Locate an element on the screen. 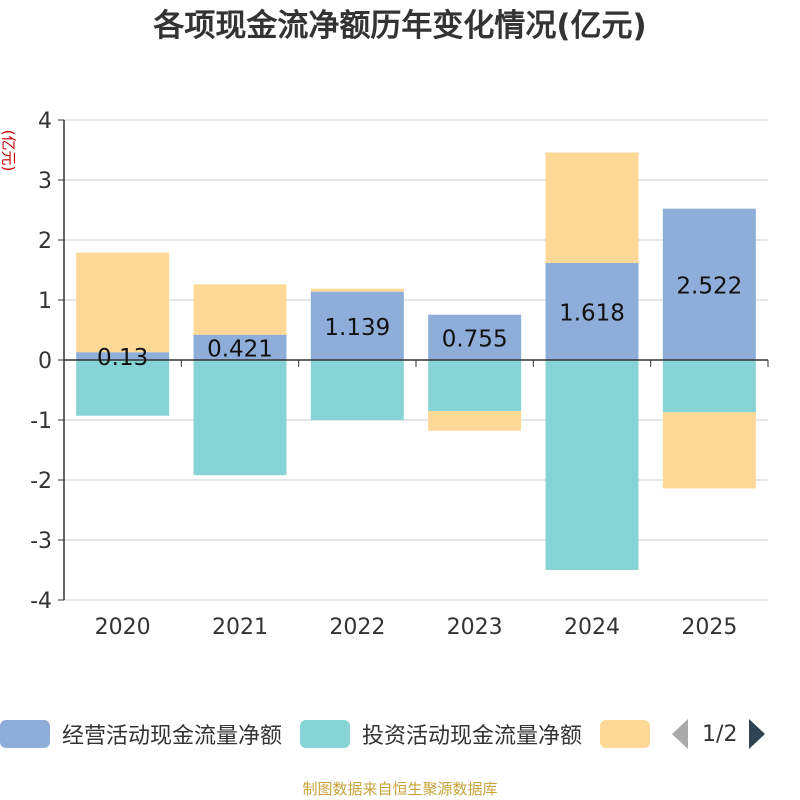 The image size is (800, 800). legend-item-third is located at coordinates (631, 734).